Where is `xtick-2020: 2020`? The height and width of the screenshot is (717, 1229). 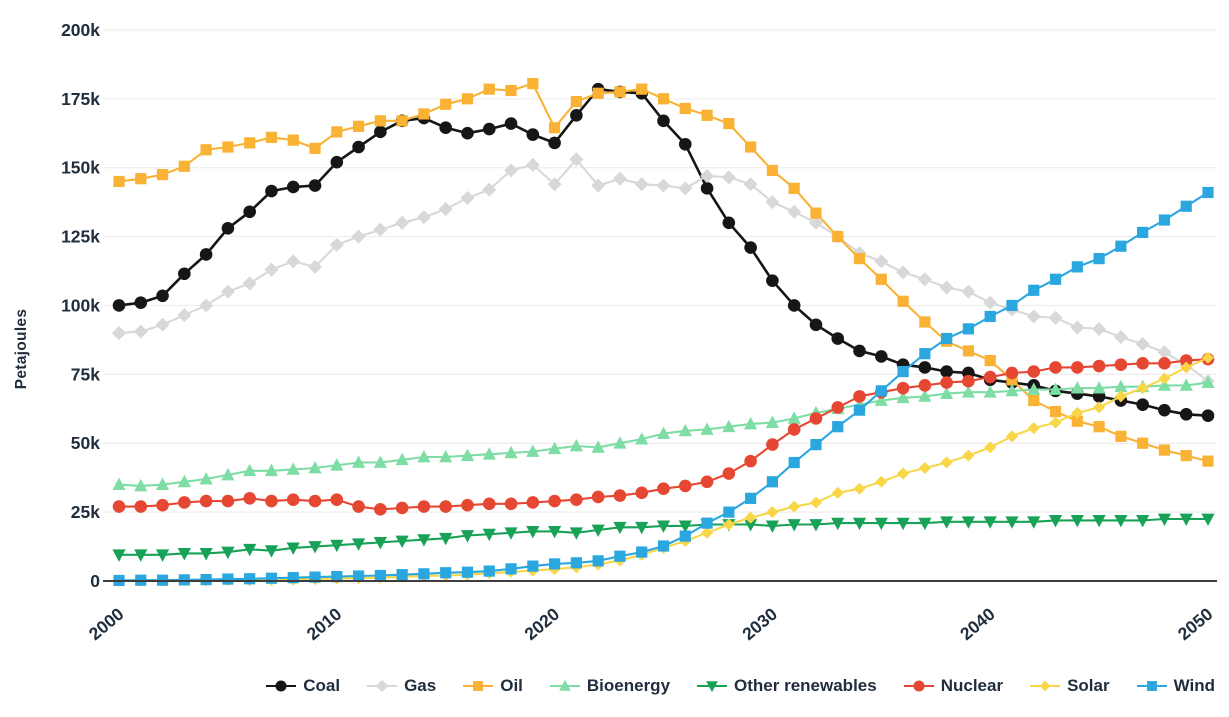 xtick-2020: 2020 is located at coordinates (541, 624).